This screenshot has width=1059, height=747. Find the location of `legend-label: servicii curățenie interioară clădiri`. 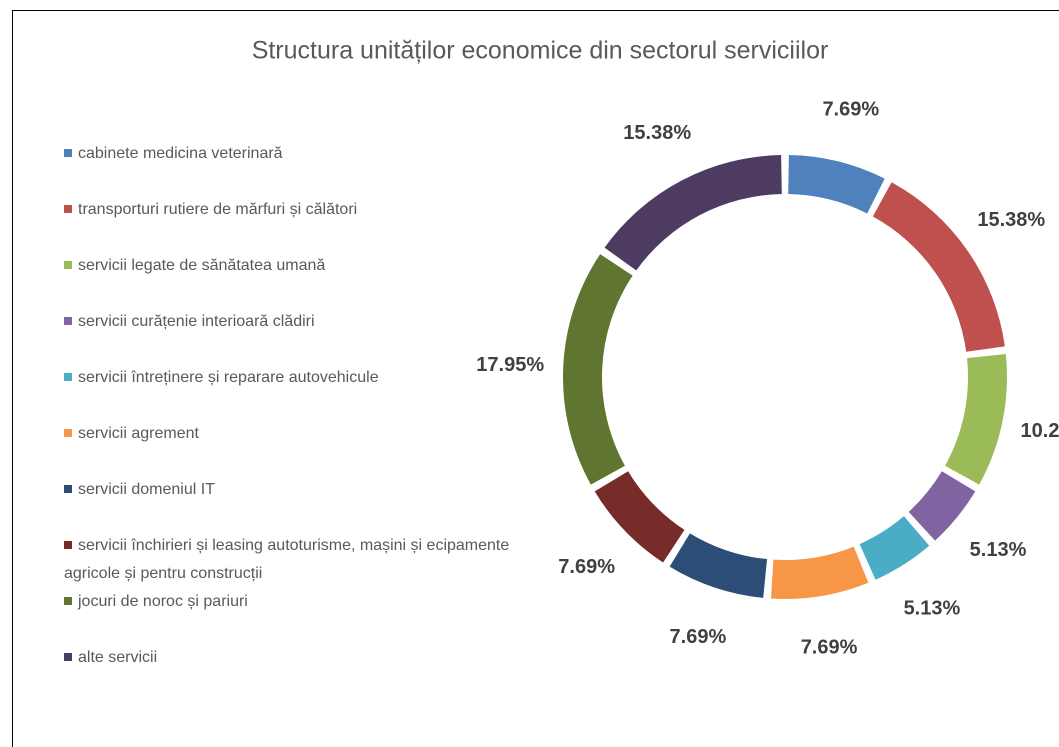

legend-label: servicii curățenie interioară clădiri is located at coordinates (196, 321).